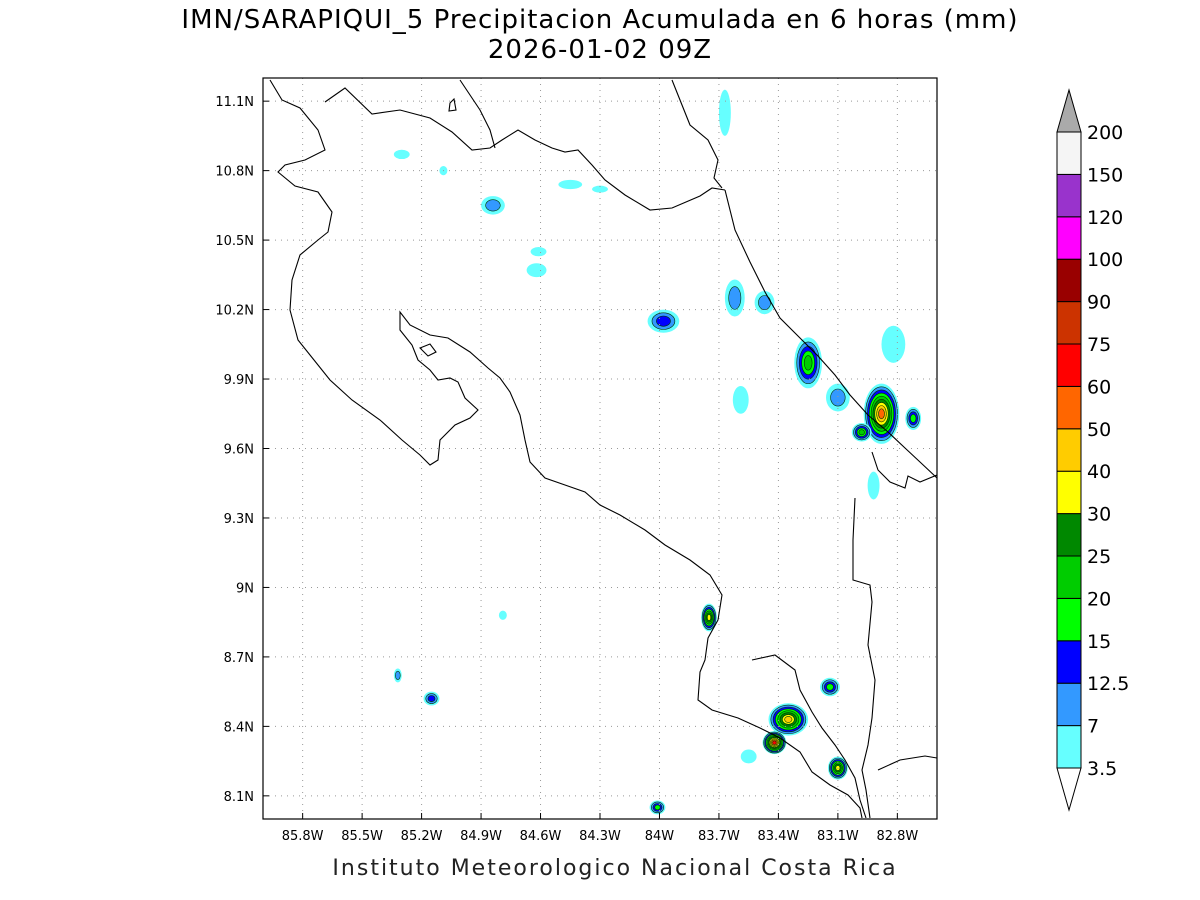  Describe the element at coordinates (428, 350) in the screenshot. I see `nicoya-gulf-island` at that location.